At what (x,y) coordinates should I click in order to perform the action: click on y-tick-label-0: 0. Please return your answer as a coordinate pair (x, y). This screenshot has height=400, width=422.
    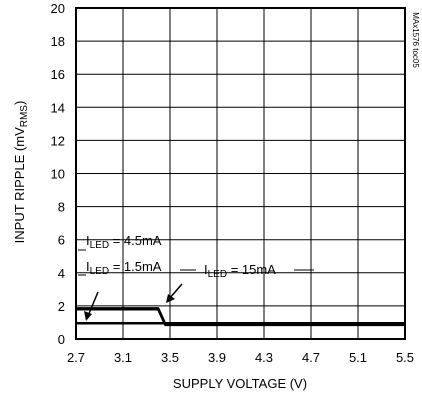
    Looking at the image, I should click on (61, 339).